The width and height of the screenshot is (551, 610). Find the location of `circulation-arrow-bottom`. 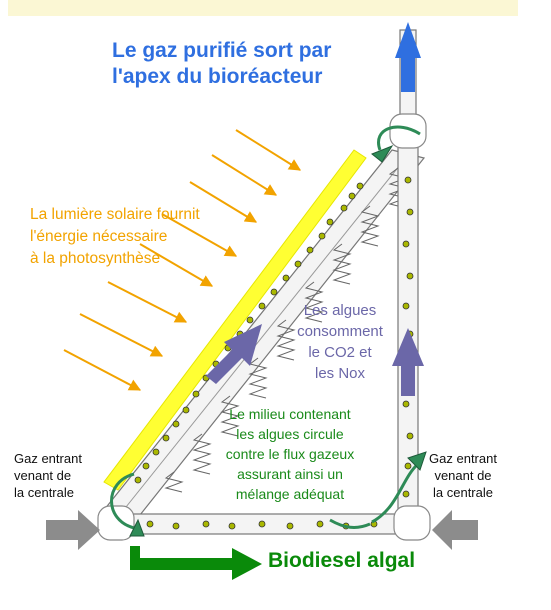

circulation-arrow-bottom is located at coordinates (350, 523).